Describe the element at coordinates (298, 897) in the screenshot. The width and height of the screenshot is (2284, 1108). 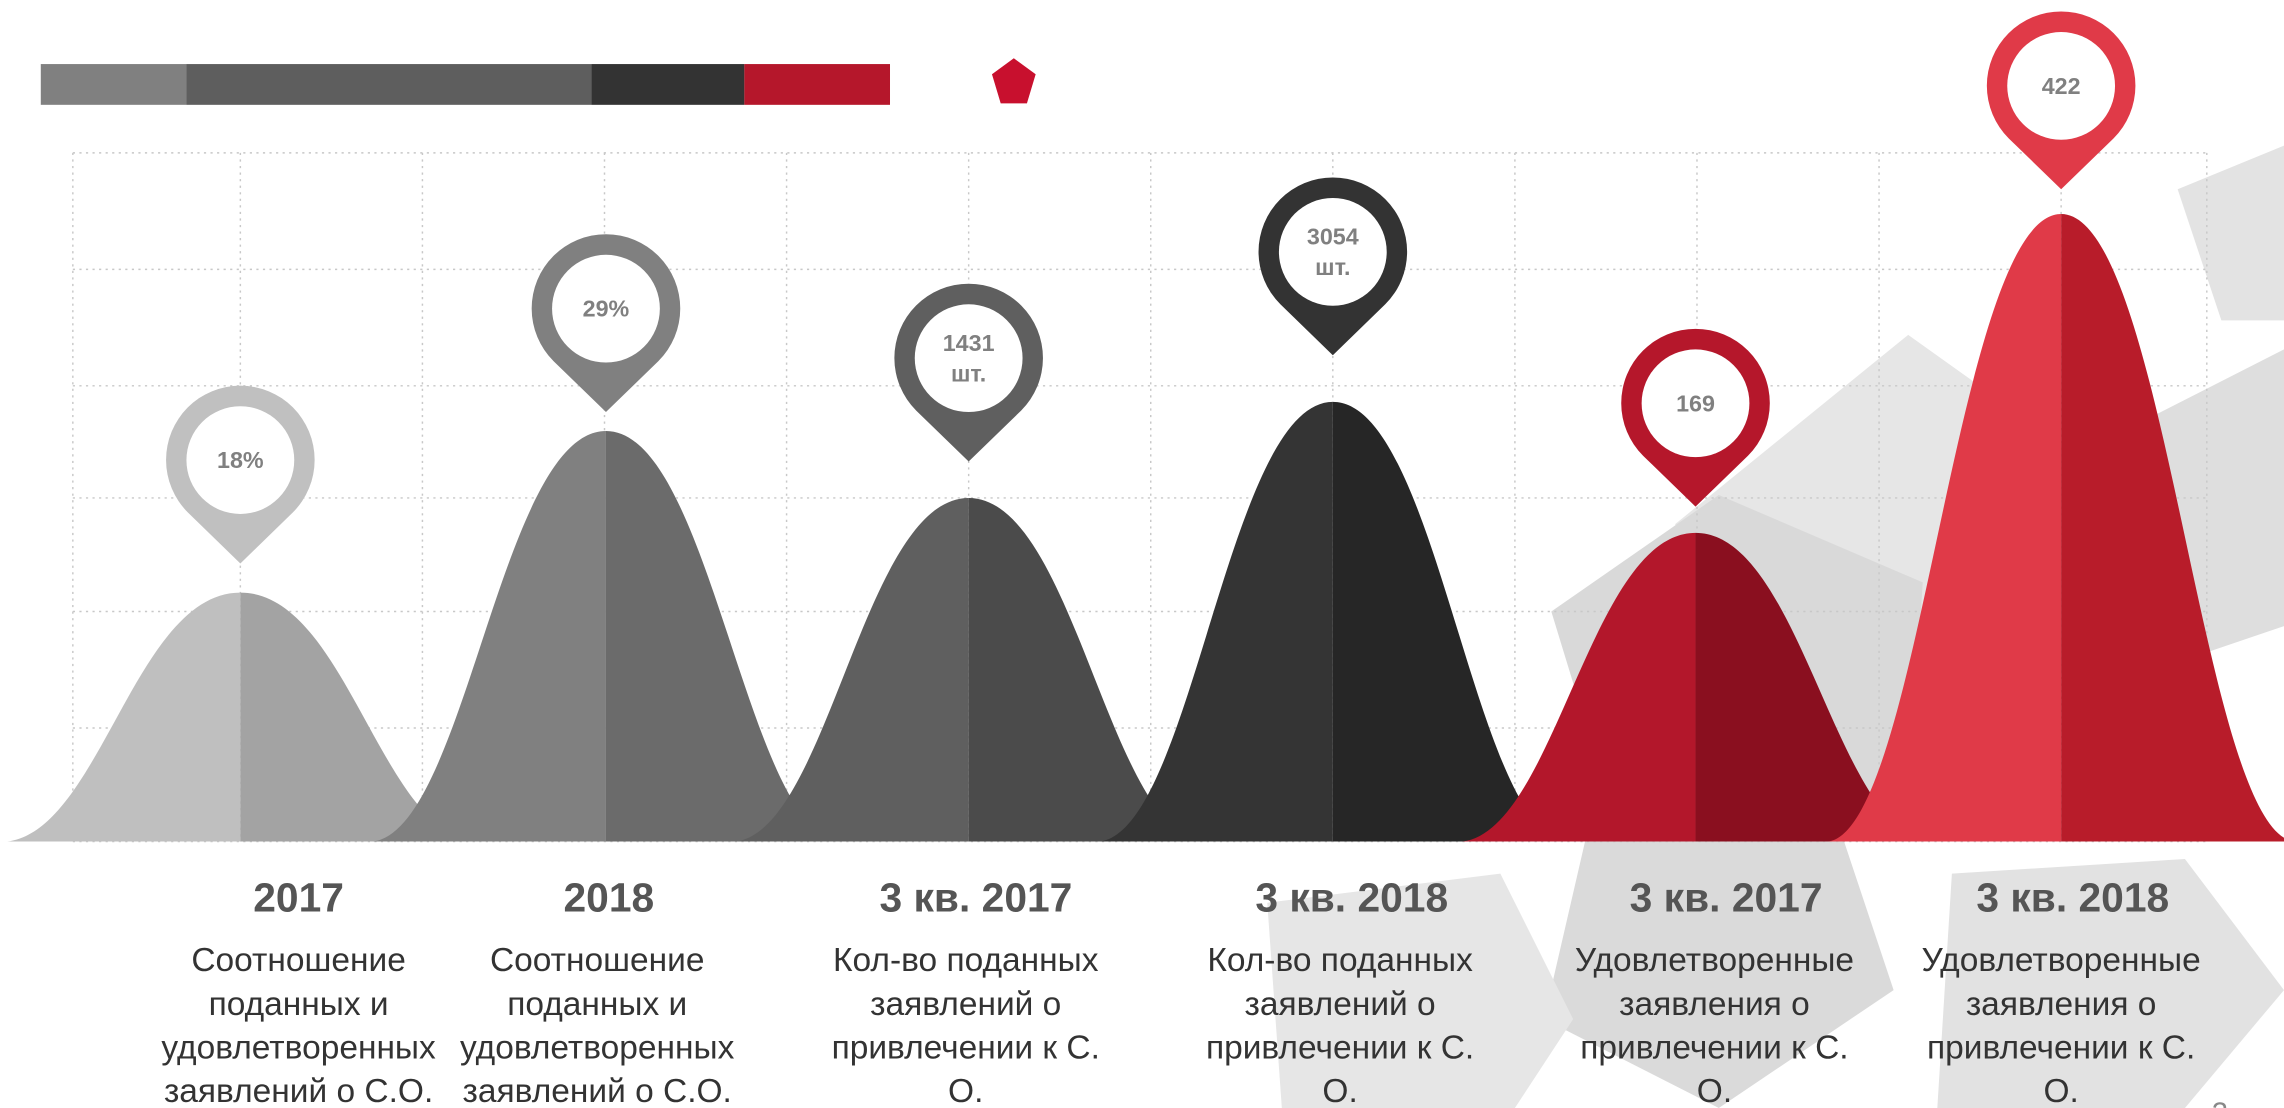
I see `period: 2017` at that location.